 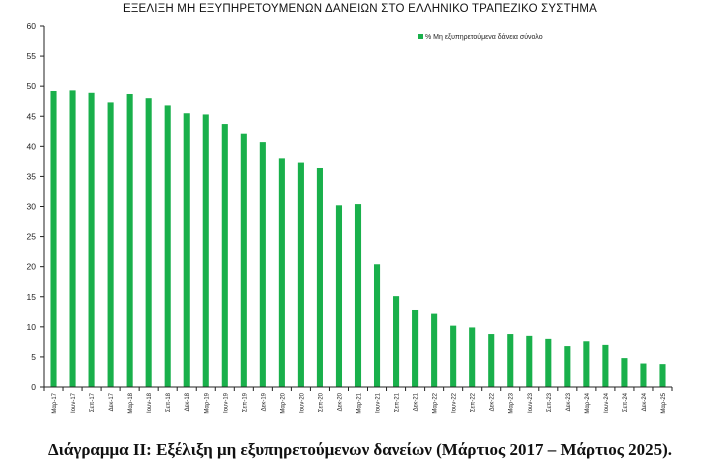 I want to click on x-tick-label: Μαρ-23, so click(x=512, y=402).